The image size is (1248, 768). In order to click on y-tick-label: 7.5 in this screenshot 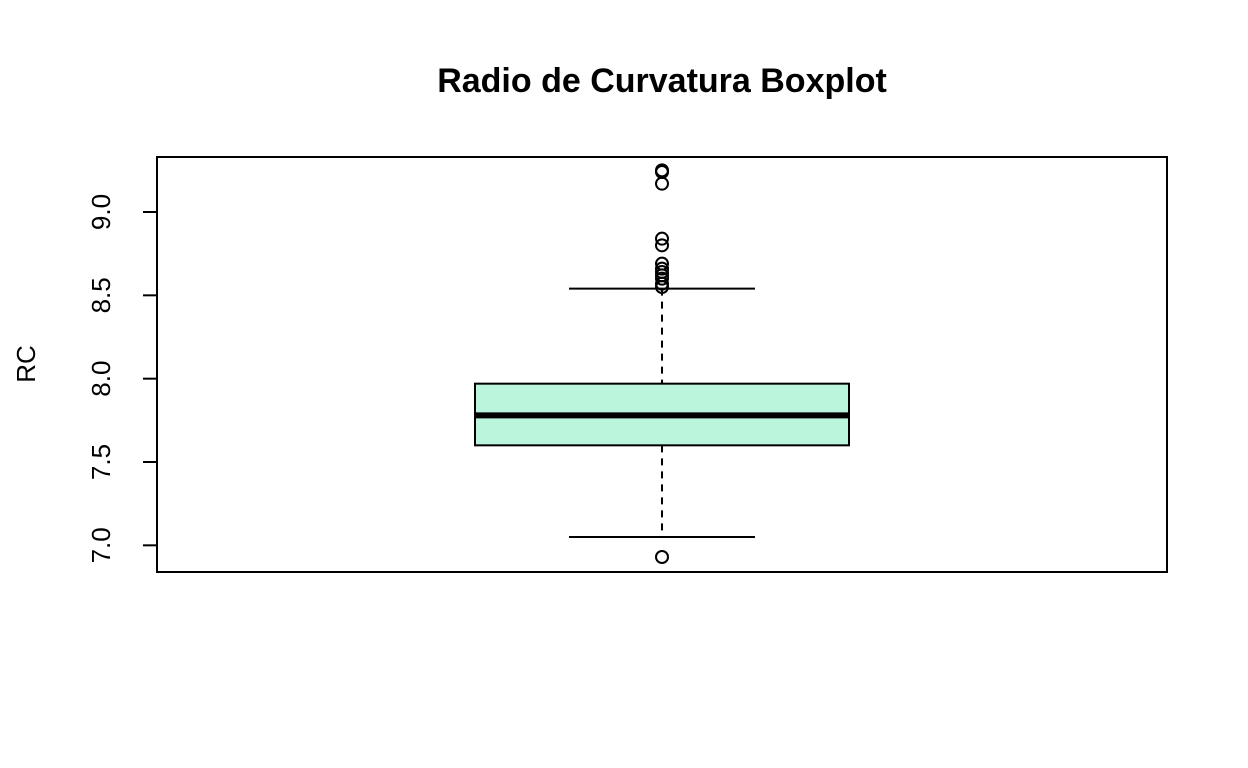, I will do `click(101, 462)`.